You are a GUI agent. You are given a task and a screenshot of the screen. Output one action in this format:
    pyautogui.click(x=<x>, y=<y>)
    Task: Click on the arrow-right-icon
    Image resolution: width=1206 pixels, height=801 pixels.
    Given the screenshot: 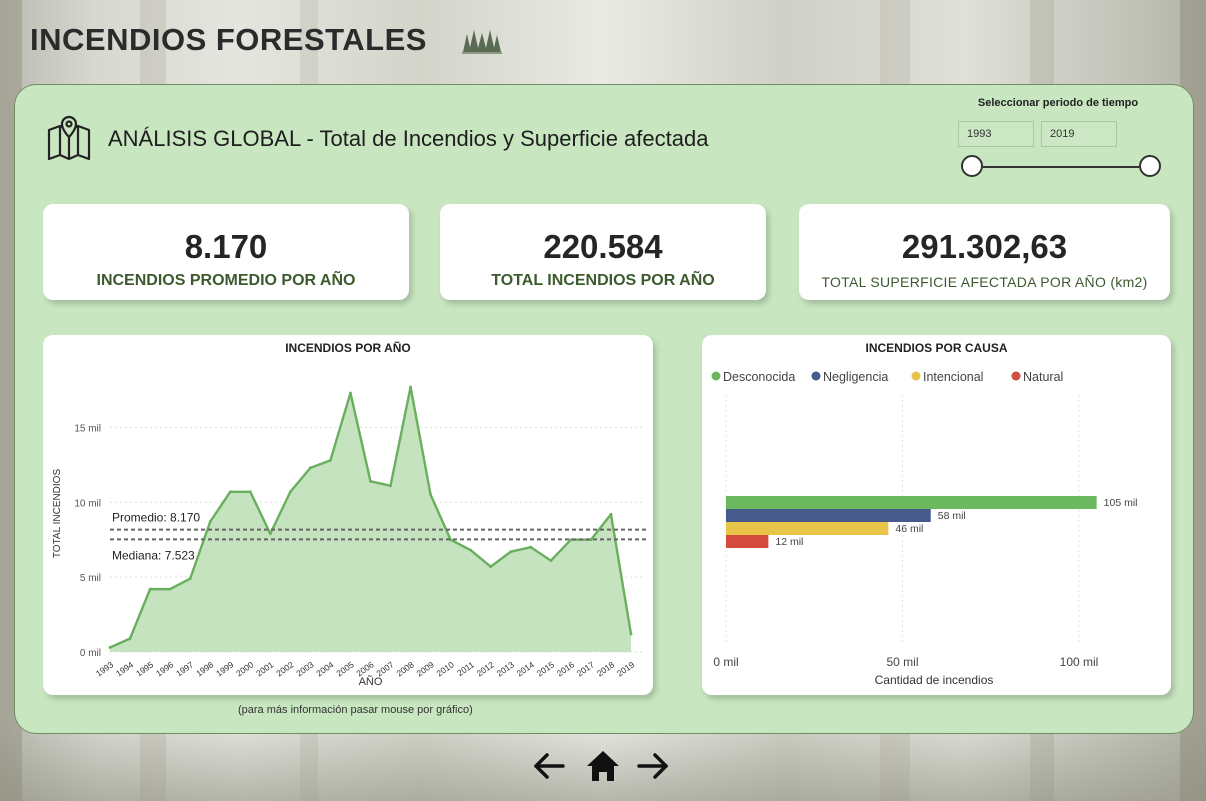 What is the action you would take?
    pyautogui.click(x=653, y=766)
    